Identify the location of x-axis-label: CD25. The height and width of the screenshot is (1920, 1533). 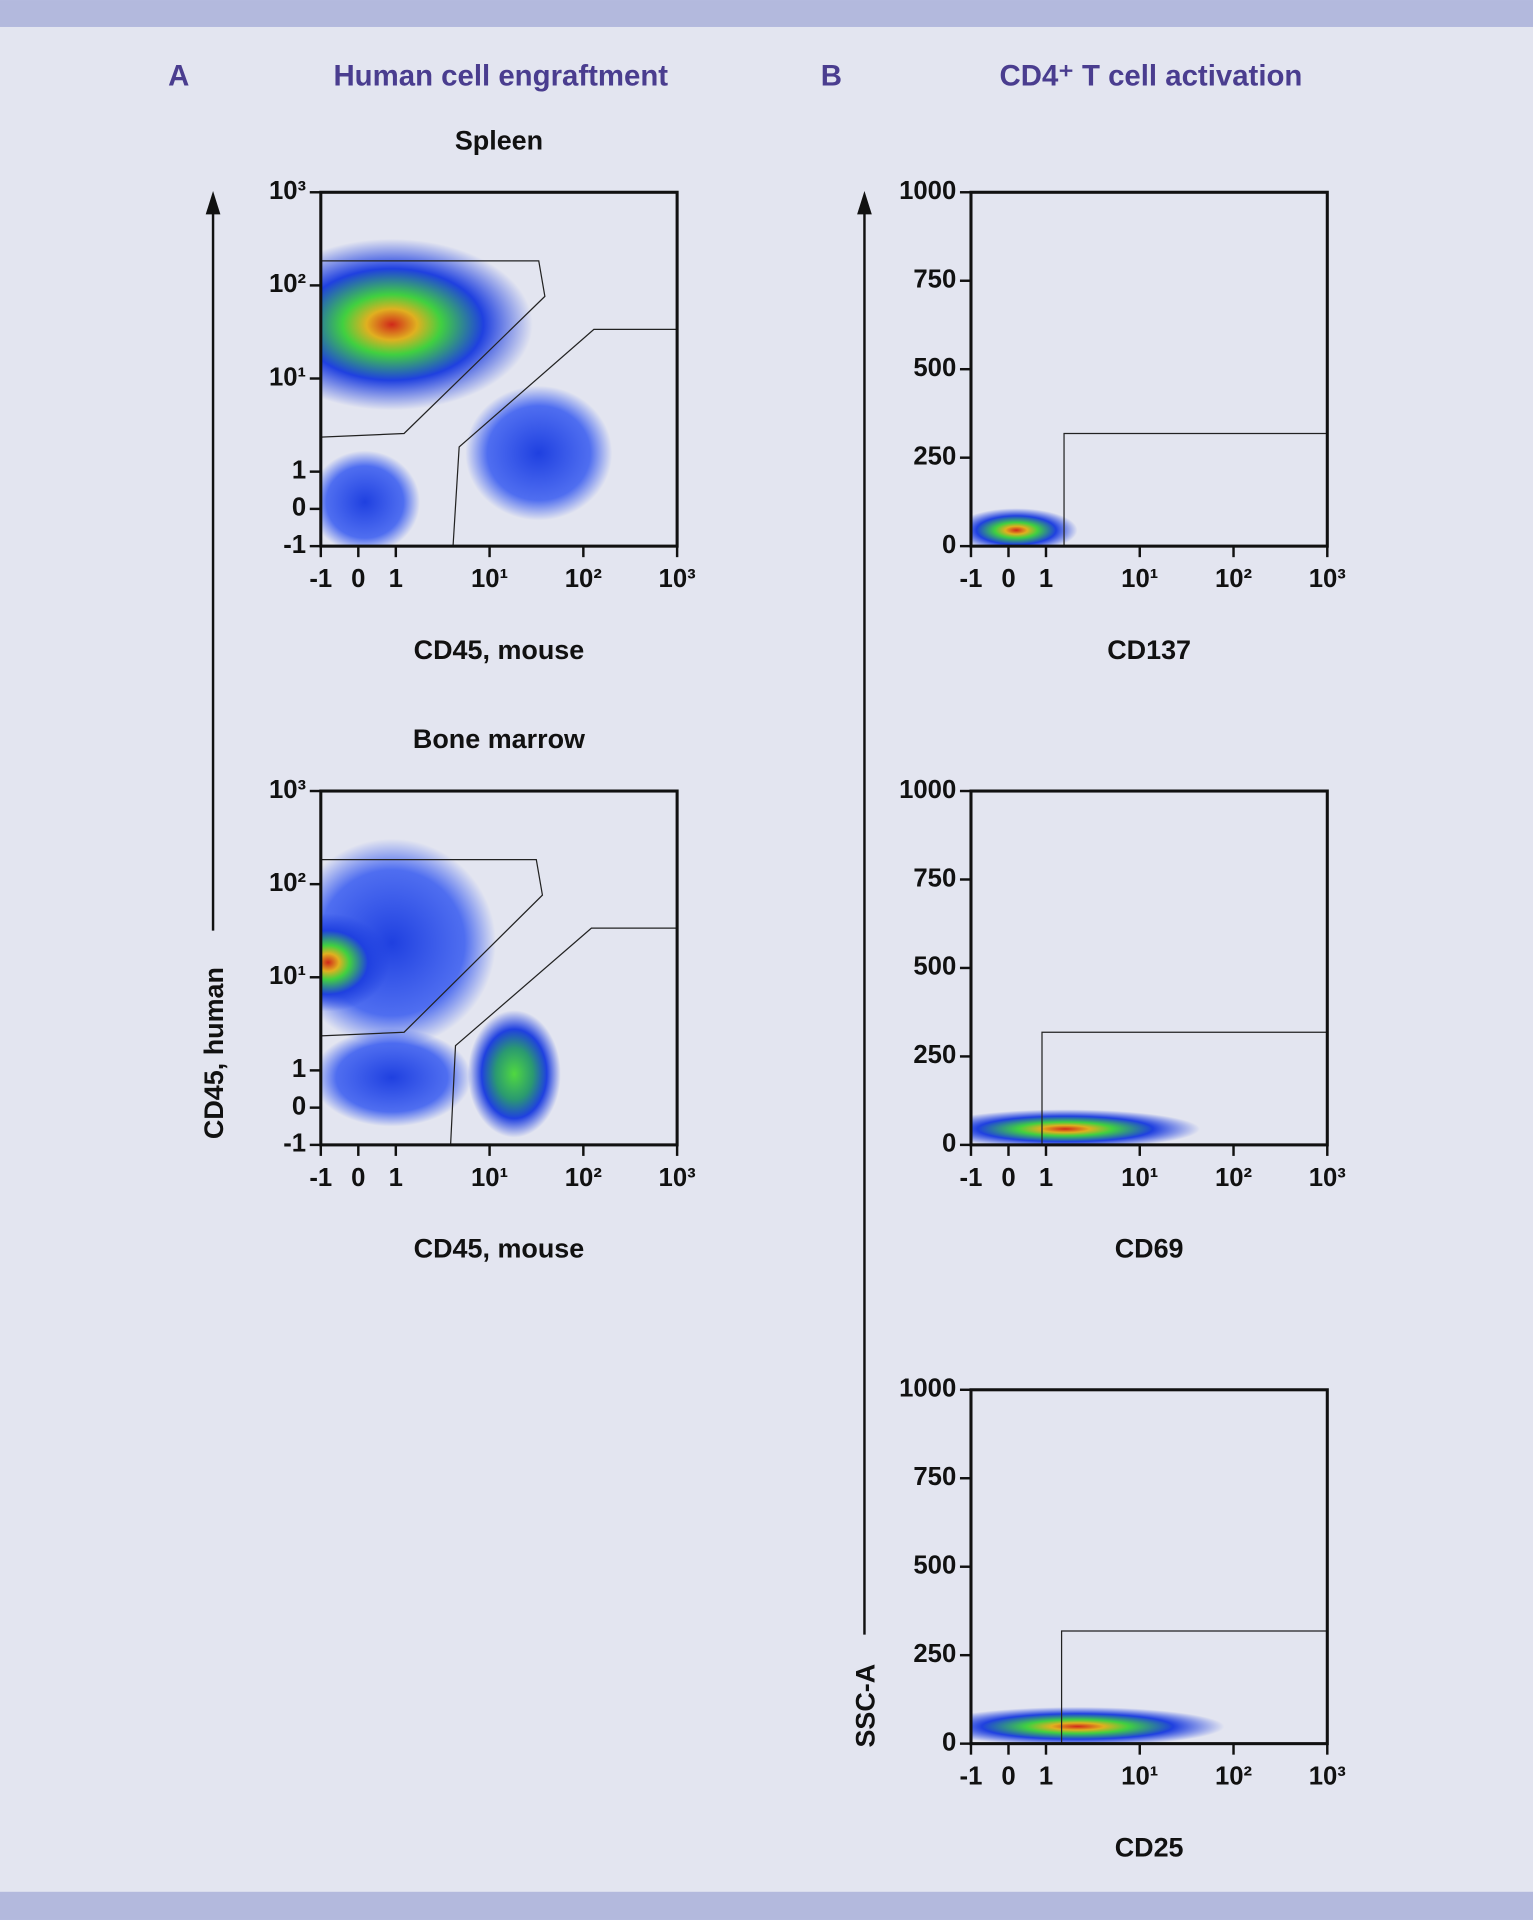
(1149, 1847).